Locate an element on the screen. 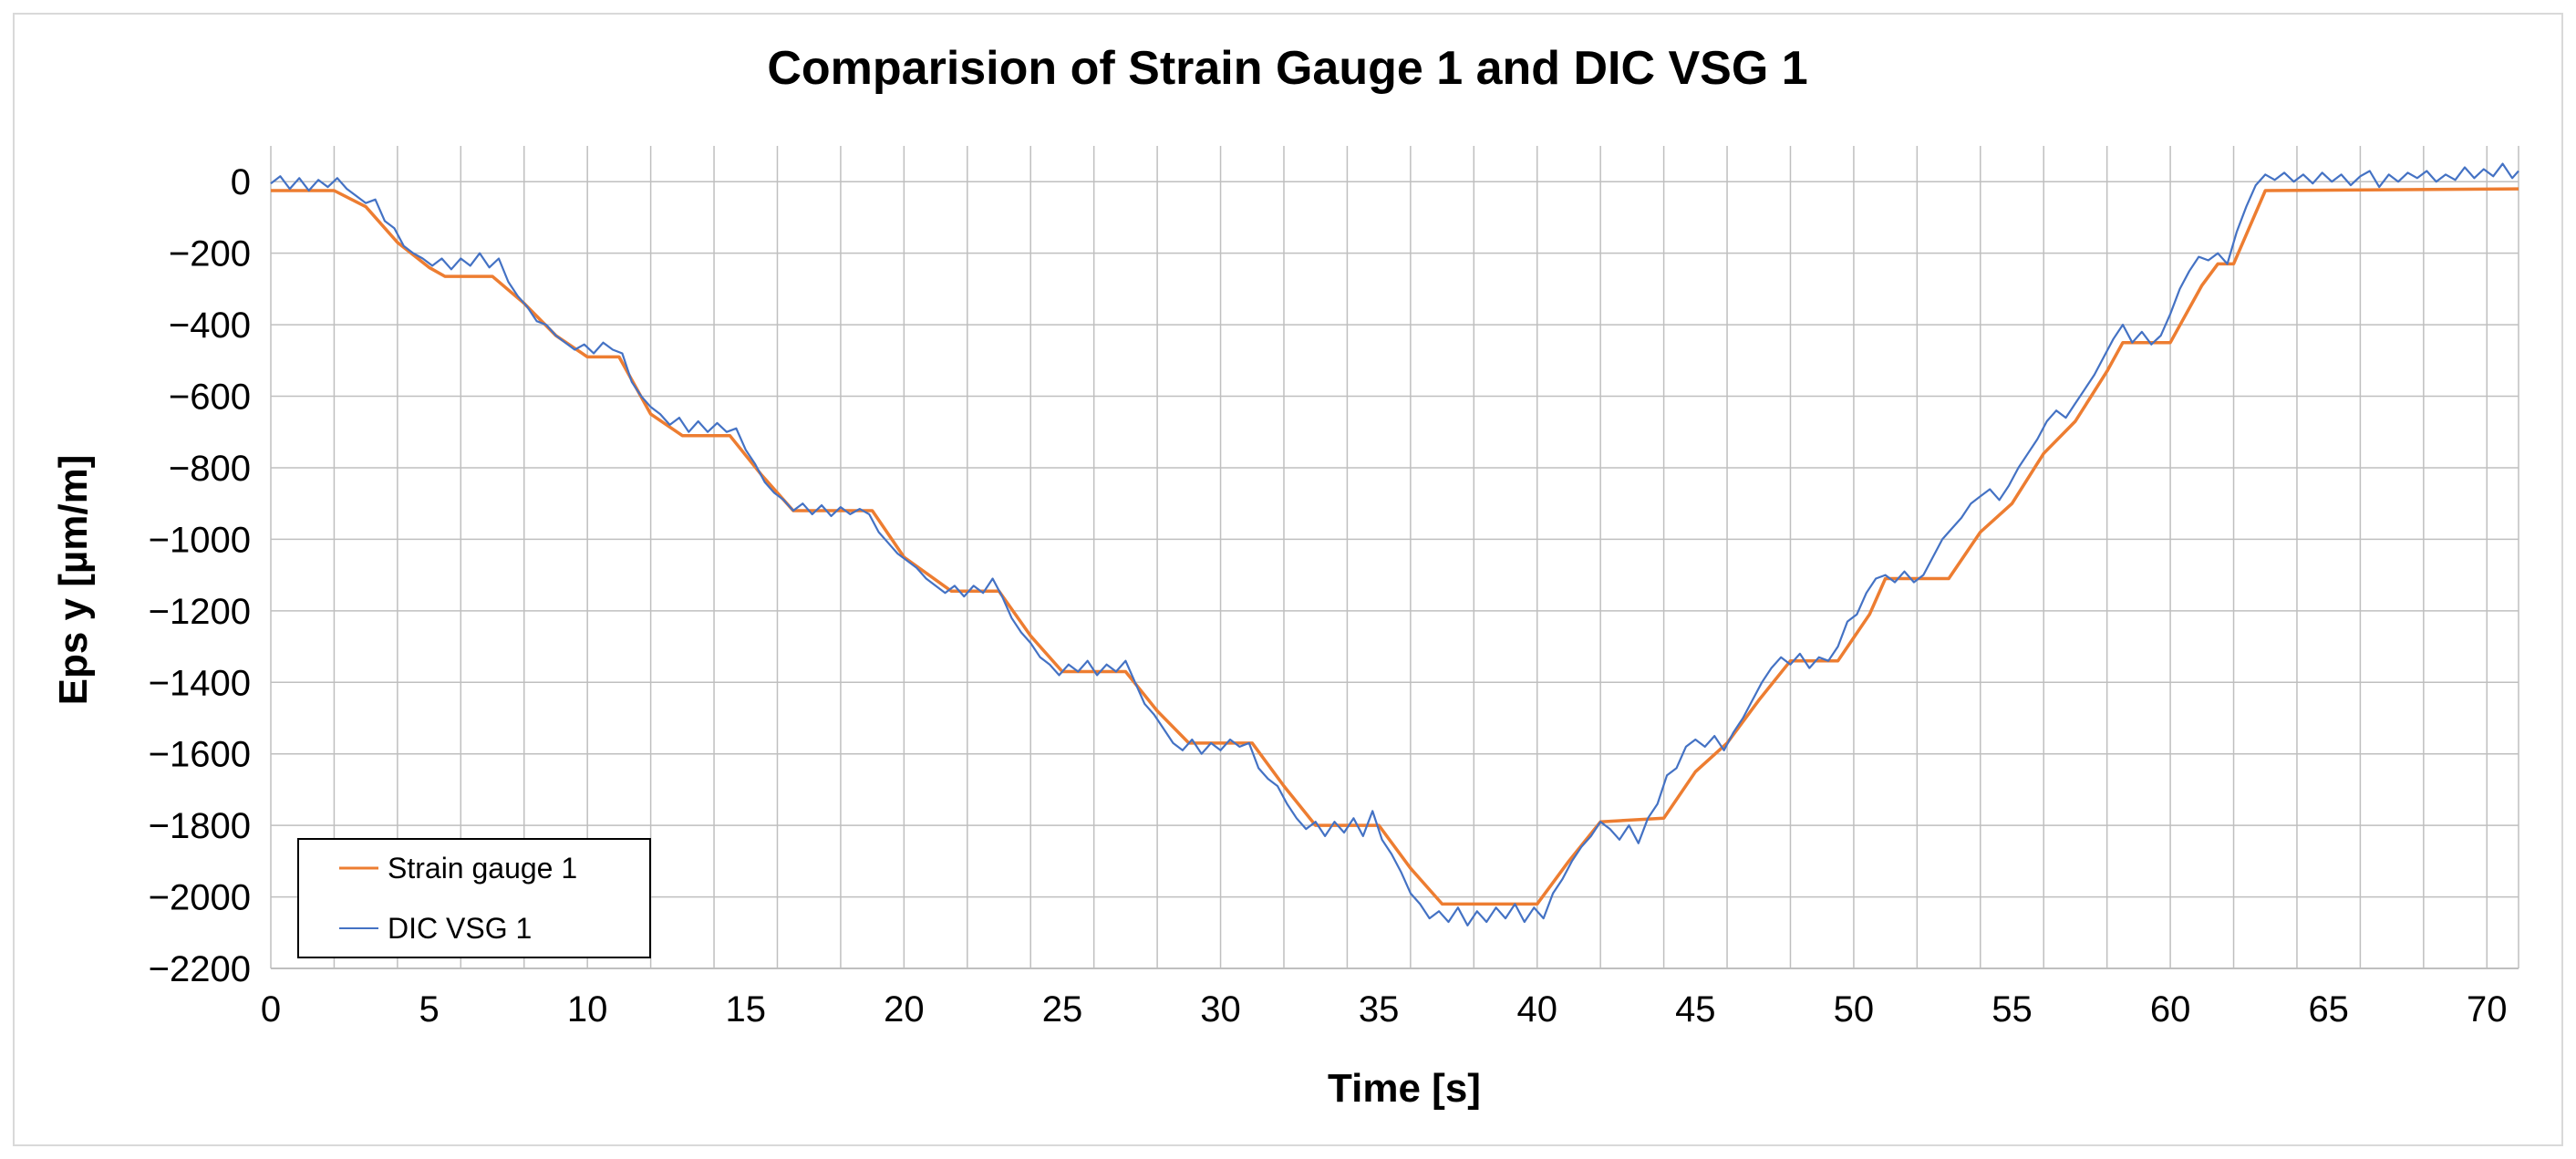 The height and width of the screenshot is (1159, 2576). y-tick-label: −1200 is located at coordinates (200, 612).